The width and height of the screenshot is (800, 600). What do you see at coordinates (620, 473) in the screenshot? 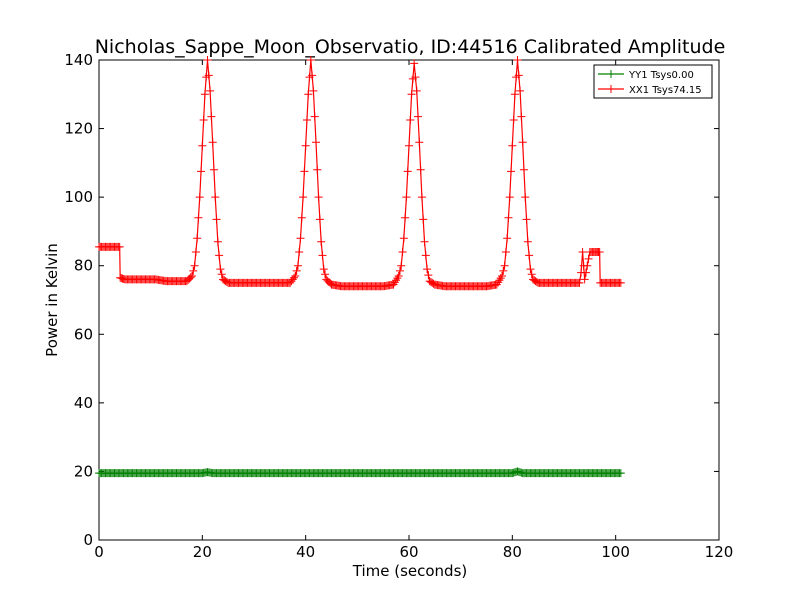
I see `series-yy1-point` at bounding box center [620, 473].